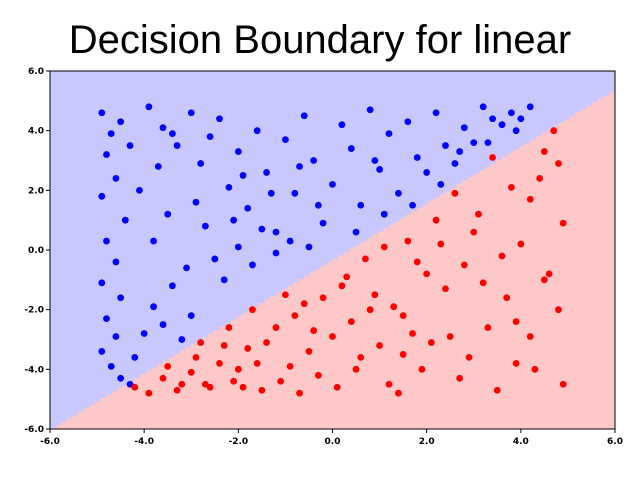 The width and height of the screenshot is (640, 480). Describe the element at coordinates (144, 442) in the screenshot. I see `x-tick-label: -4.0` at that location.